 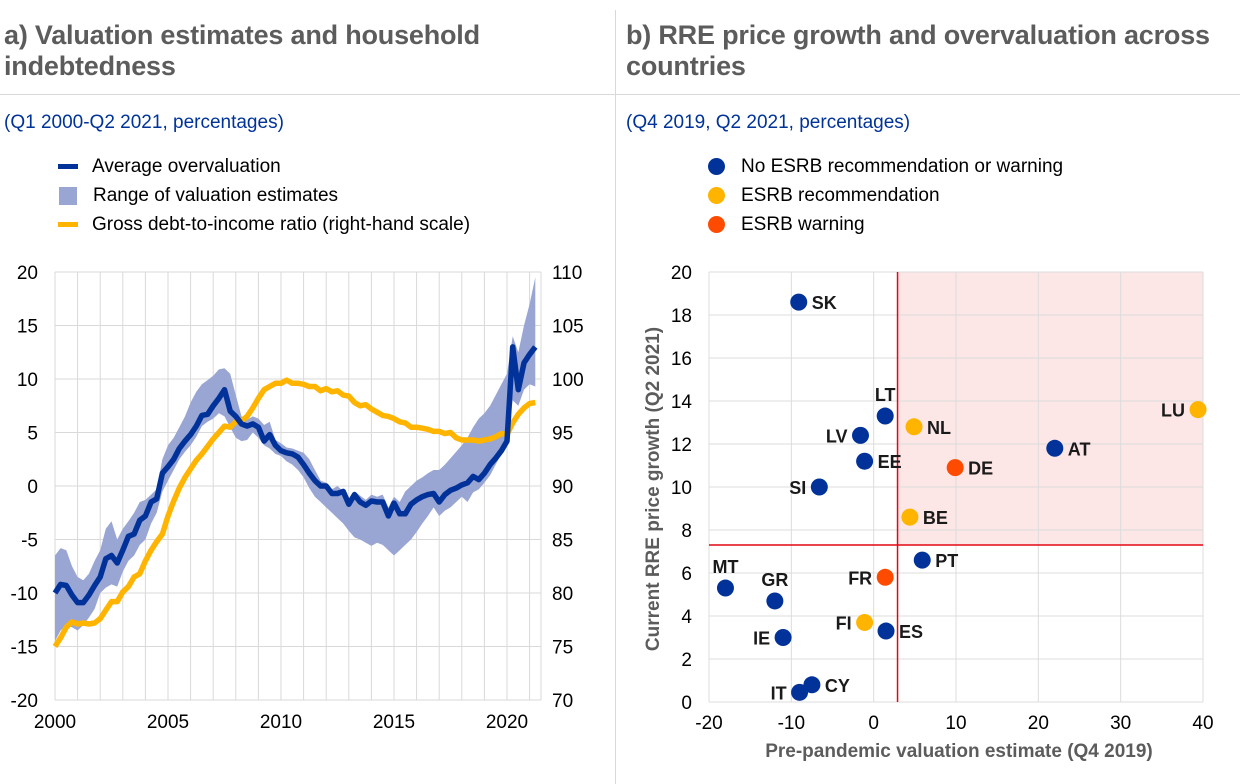 What do you see at coordinates (1202, 723) in the screenshot?
I see `x-tick-label: 40` at bounding box center [1202, 723].